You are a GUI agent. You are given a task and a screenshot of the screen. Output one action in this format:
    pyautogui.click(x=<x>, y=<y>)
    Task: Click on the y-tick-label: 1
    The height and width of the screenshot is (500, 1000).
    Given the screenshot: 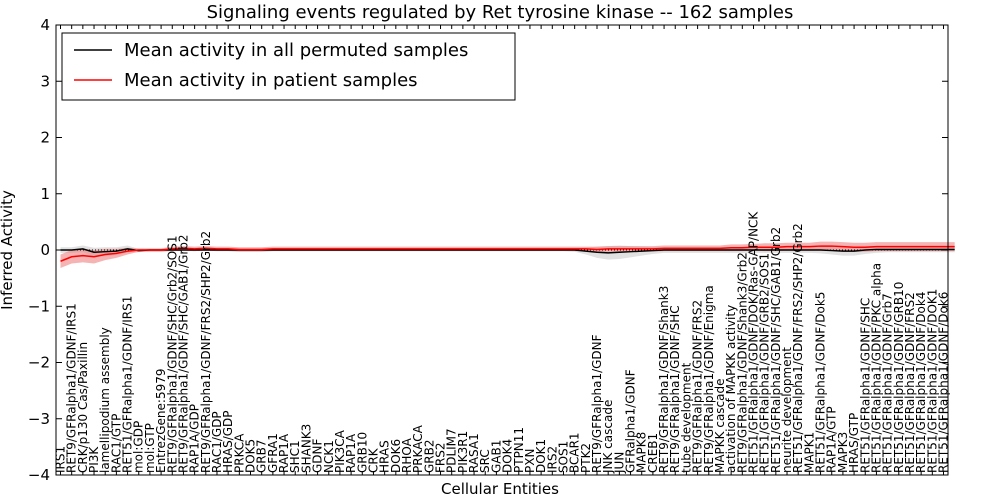 What is the action you would take?
    pyautogui.click(x=45, y=194)
    